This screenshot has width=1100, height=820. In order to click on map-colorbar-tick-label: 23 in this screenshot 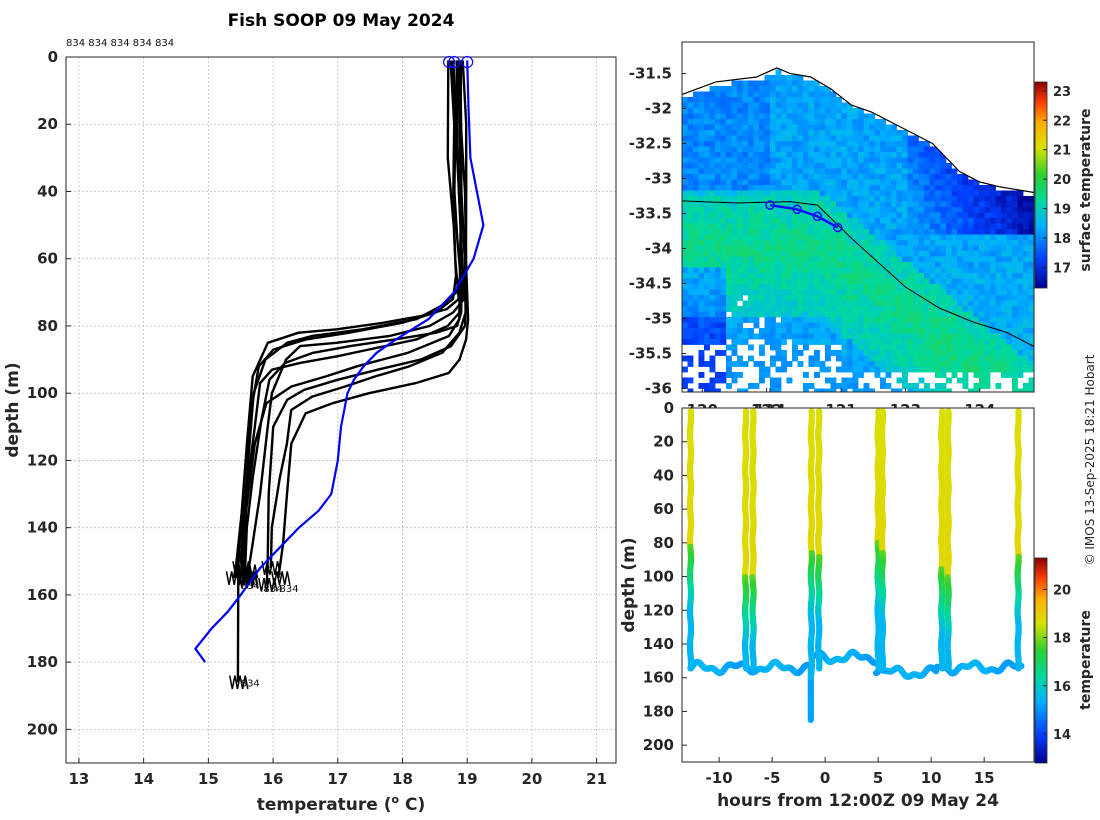, I will do `click(1062, 92)`.